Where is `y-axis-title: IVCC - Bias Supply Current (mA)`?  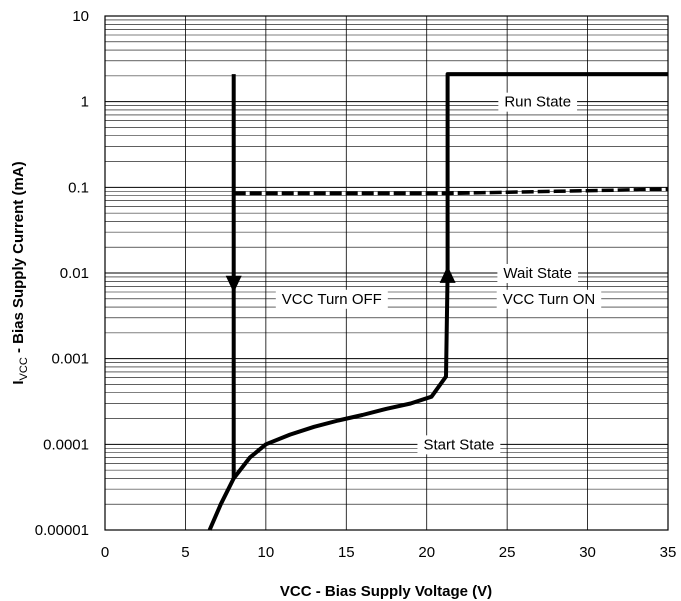 y-axis-title: IVCC - Bias Supply Current (mA) is located at coordinates (20, 272).